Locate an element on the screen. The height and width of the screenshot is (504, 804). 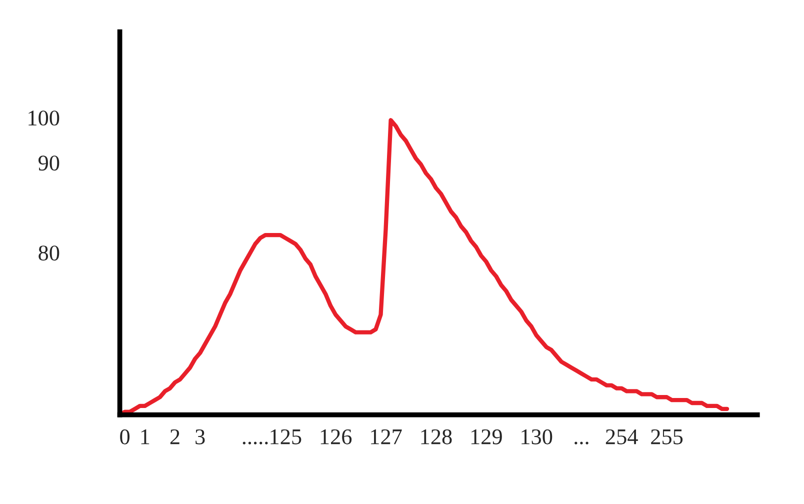
x-tick-label: 129 is located at coordinates (486, 436).